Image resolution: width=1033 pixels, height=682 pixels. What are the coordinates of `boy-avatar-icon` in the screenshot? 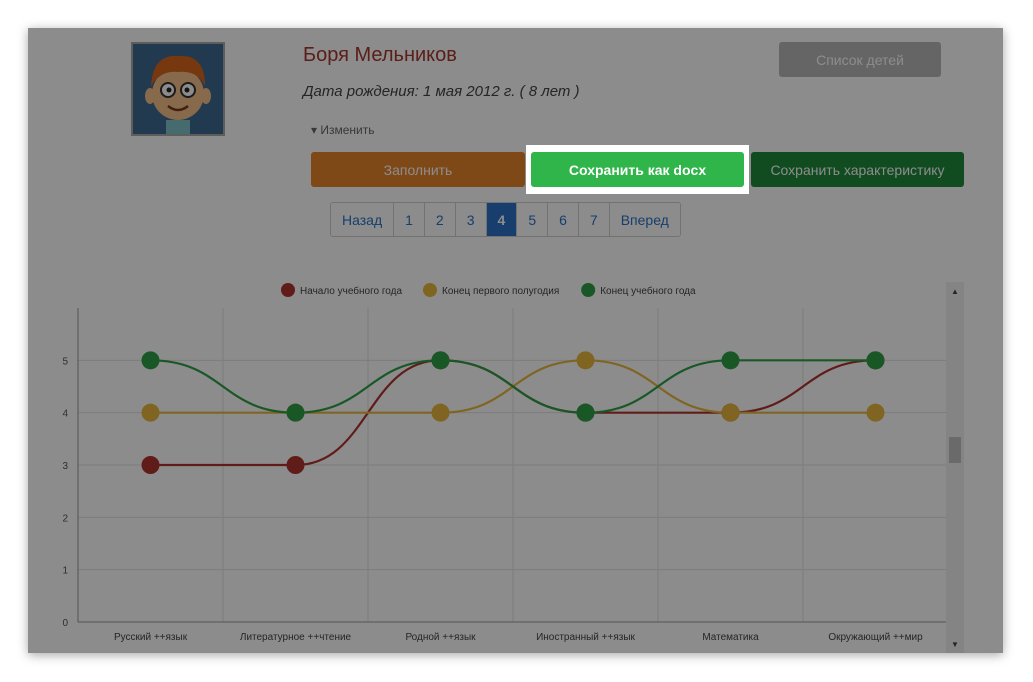 It's located at (178, 89).